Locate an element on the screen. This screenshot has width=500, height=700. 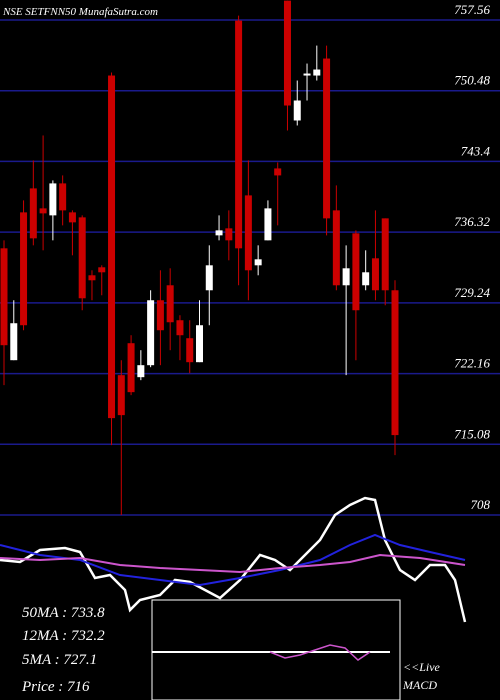
macd-box is located at coordinates (276, 649).